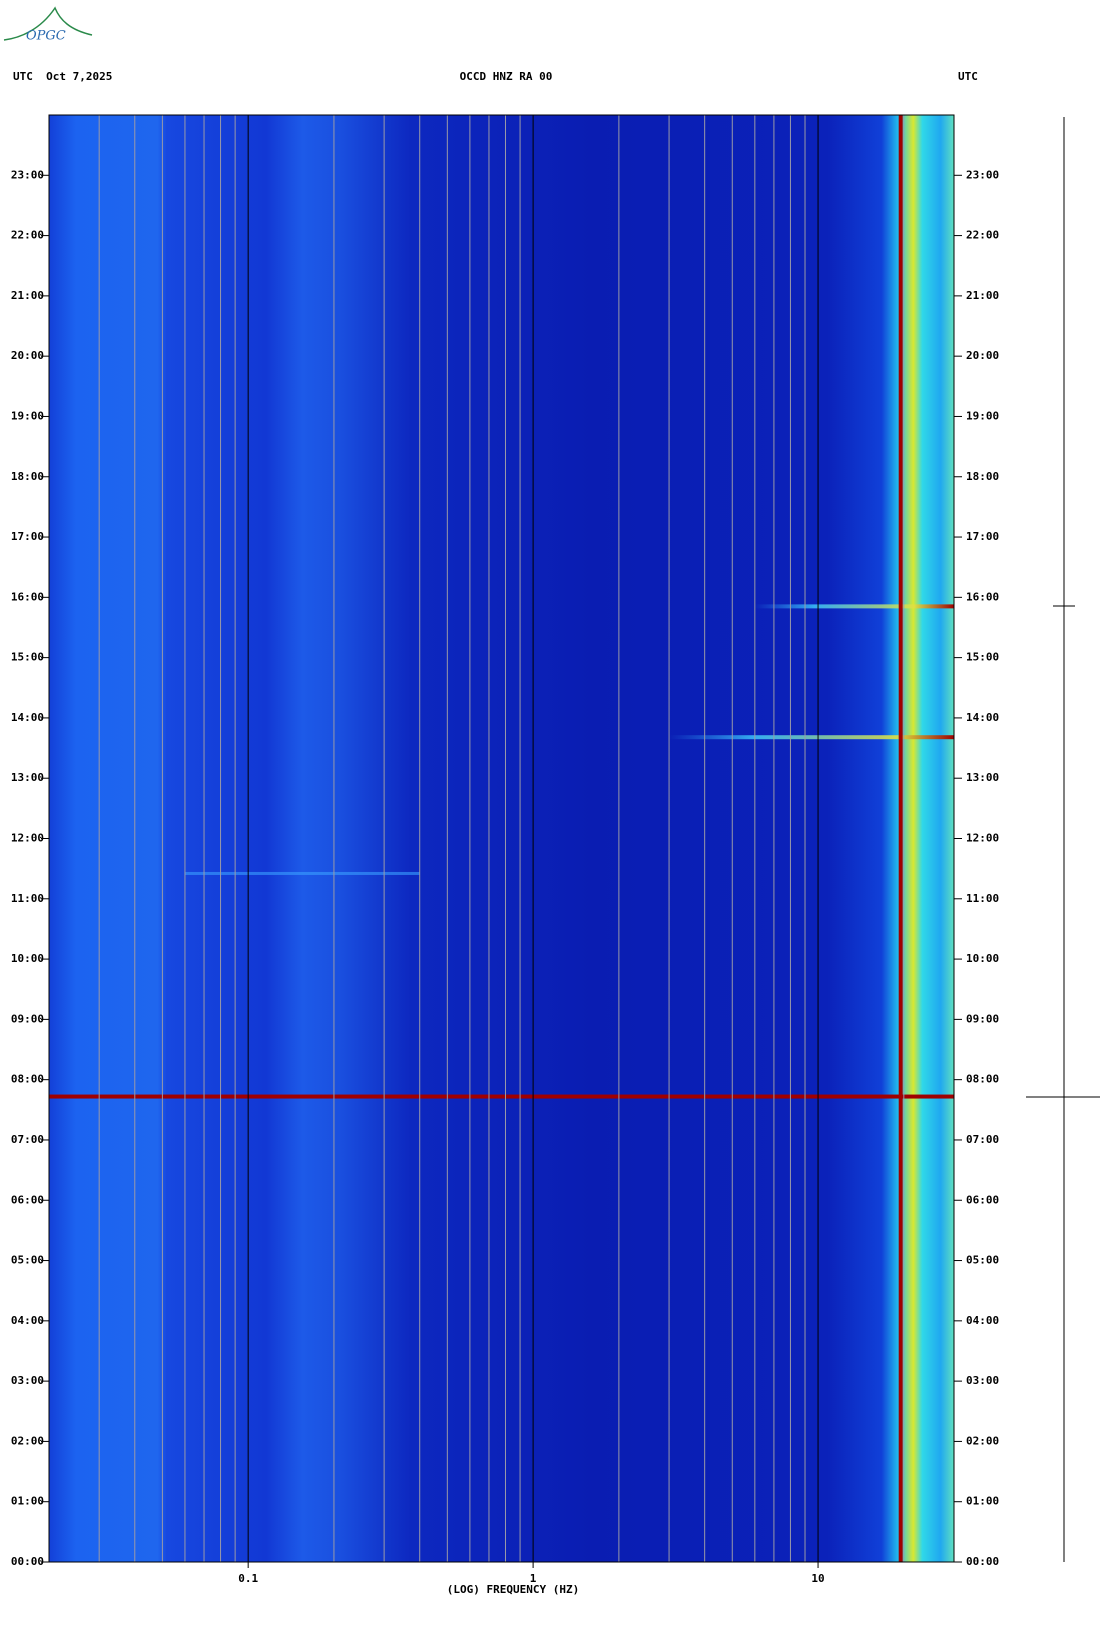  Describe the element at coordinates (46, 36) in the screenshot. I see `logo-text: OPGC` at that location.